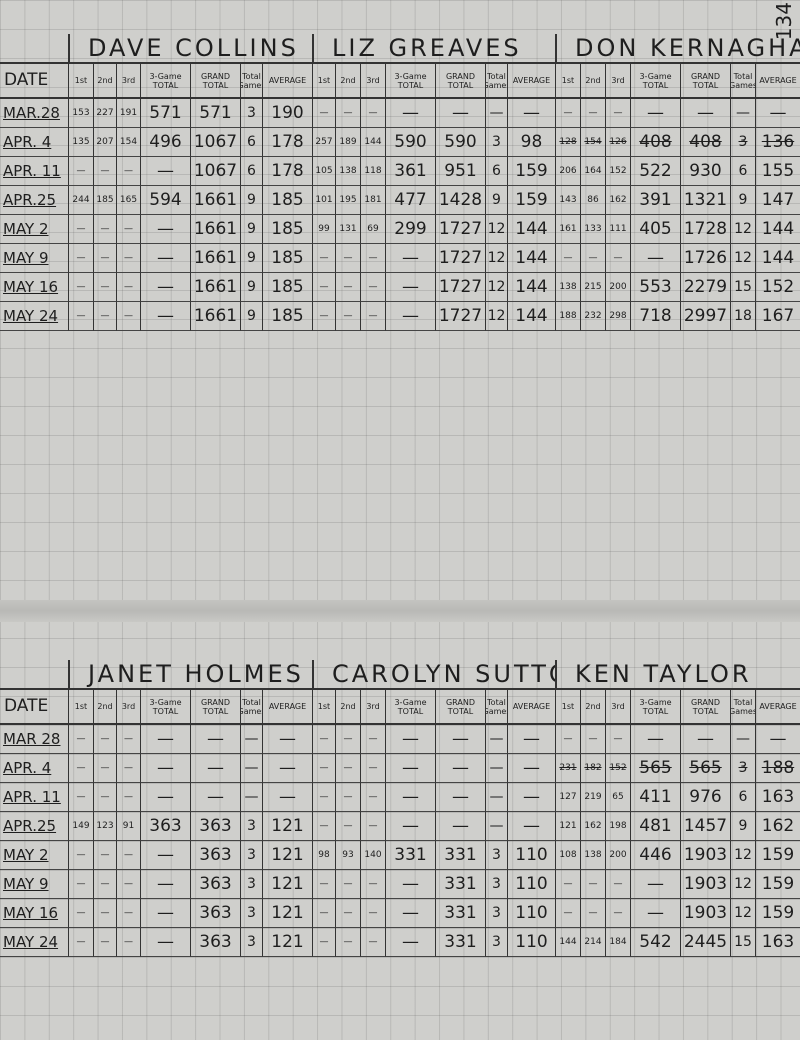 This screenshot has width=800, height=1040. I want to click on cell-three-game-total: 408, so click(655, 142).